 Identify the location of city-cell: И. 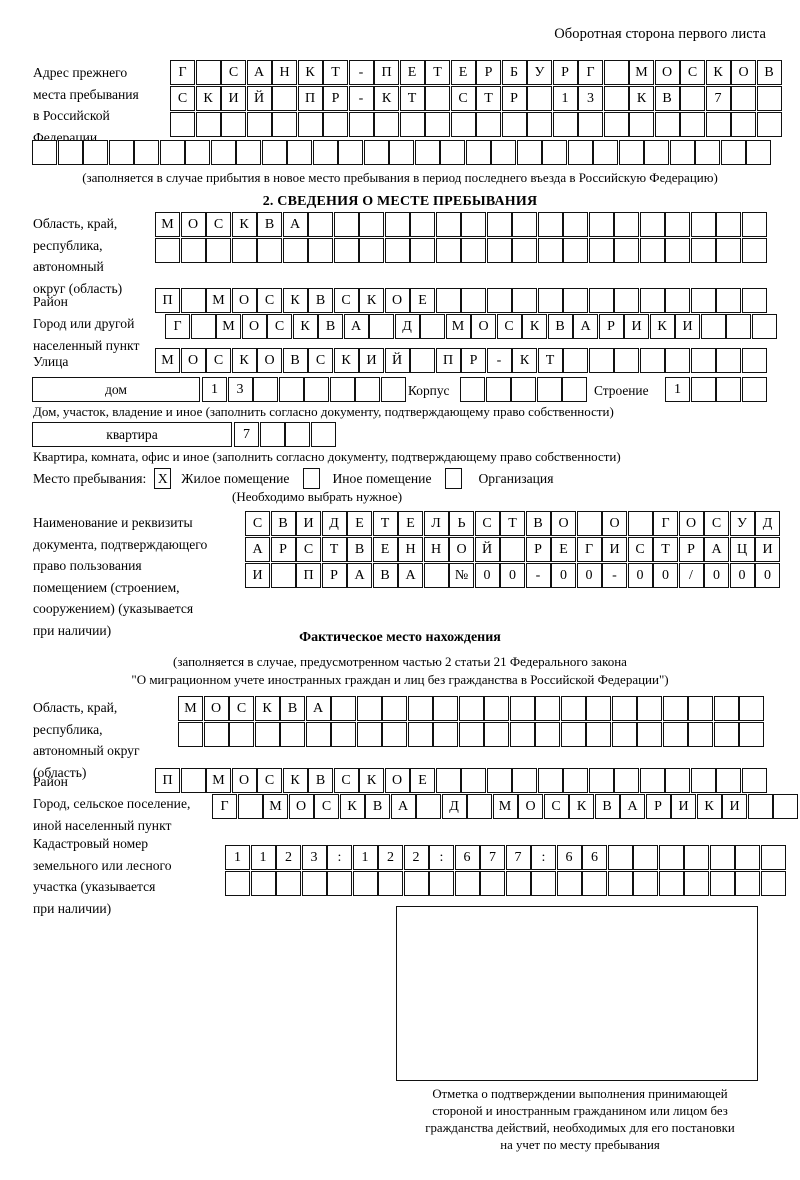
(636, 326).